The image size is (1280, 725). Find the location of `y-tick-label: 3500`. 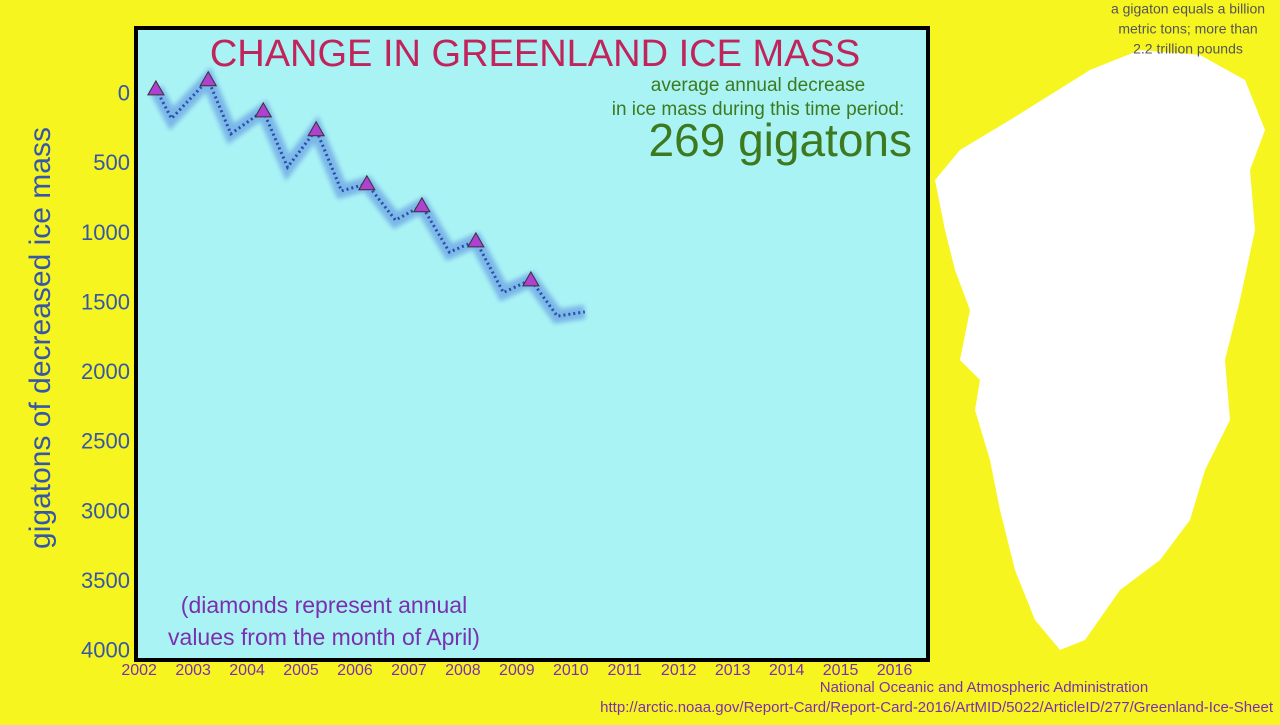

y-tick-label: 3500 is located at coordinates (105, 580).